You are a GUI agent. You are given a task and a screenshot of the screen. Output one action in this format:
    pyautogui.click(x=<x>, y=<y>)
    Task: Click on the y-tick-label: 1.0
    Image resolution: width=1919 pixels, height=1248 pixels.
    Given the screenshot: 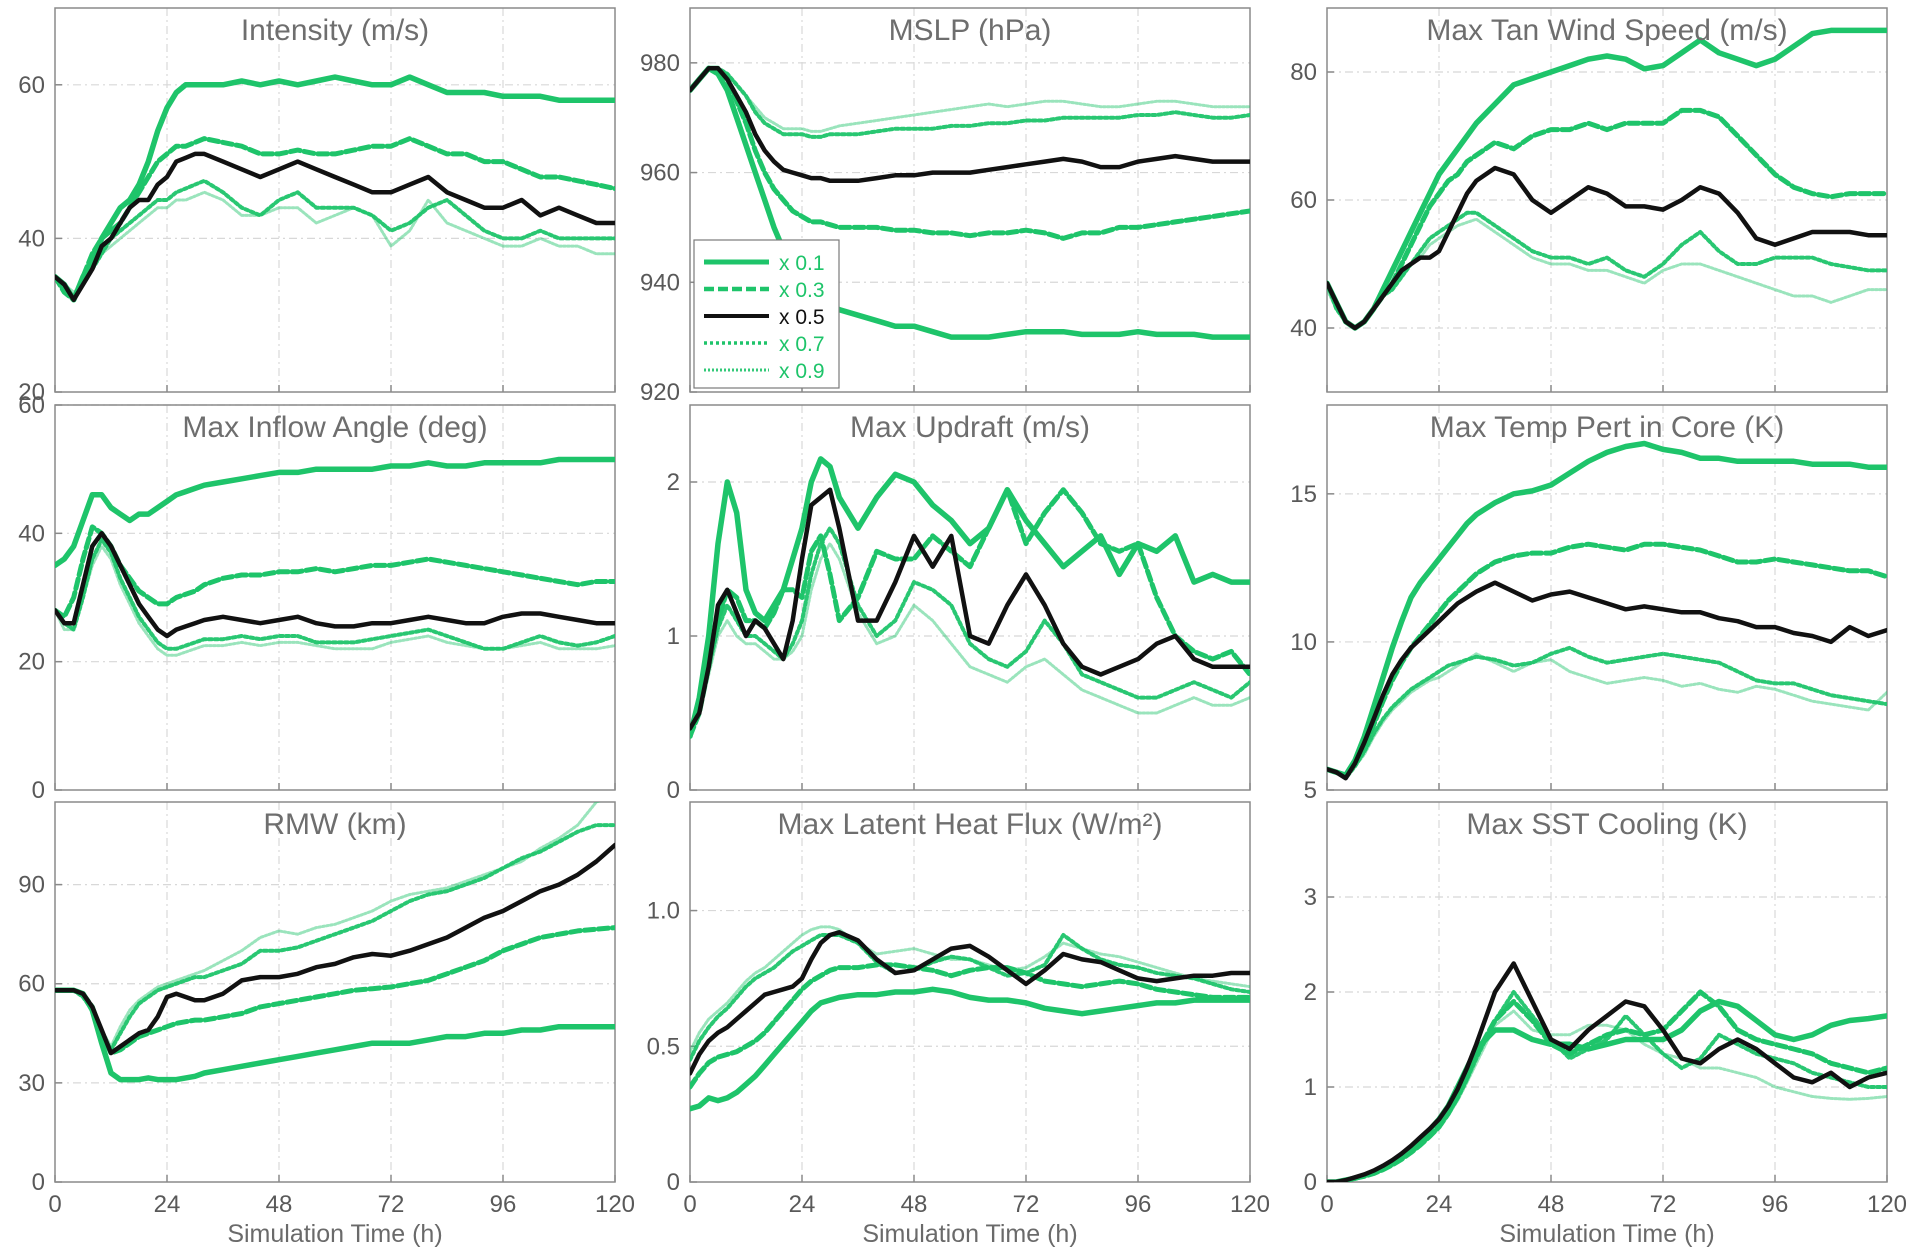 What is the action you would take?
    pyautogui.click(x=663, y=911)
    